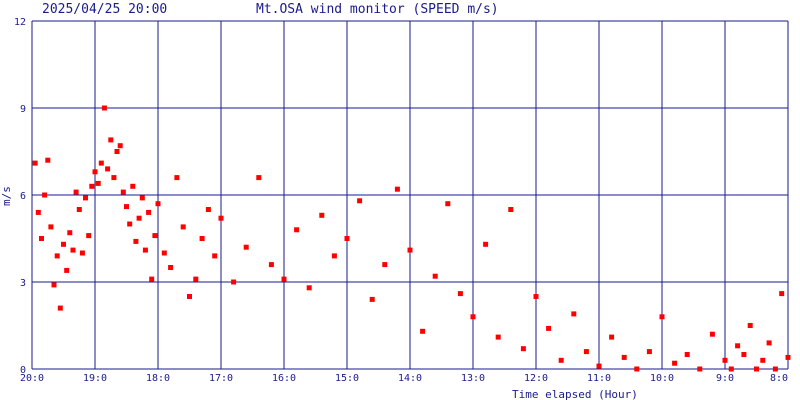 The image size is (800, 400). What do you see at coordinates (23, 109) in the screenshot?
I see `y-tick-label: 9` at bounding box center [23, 109].